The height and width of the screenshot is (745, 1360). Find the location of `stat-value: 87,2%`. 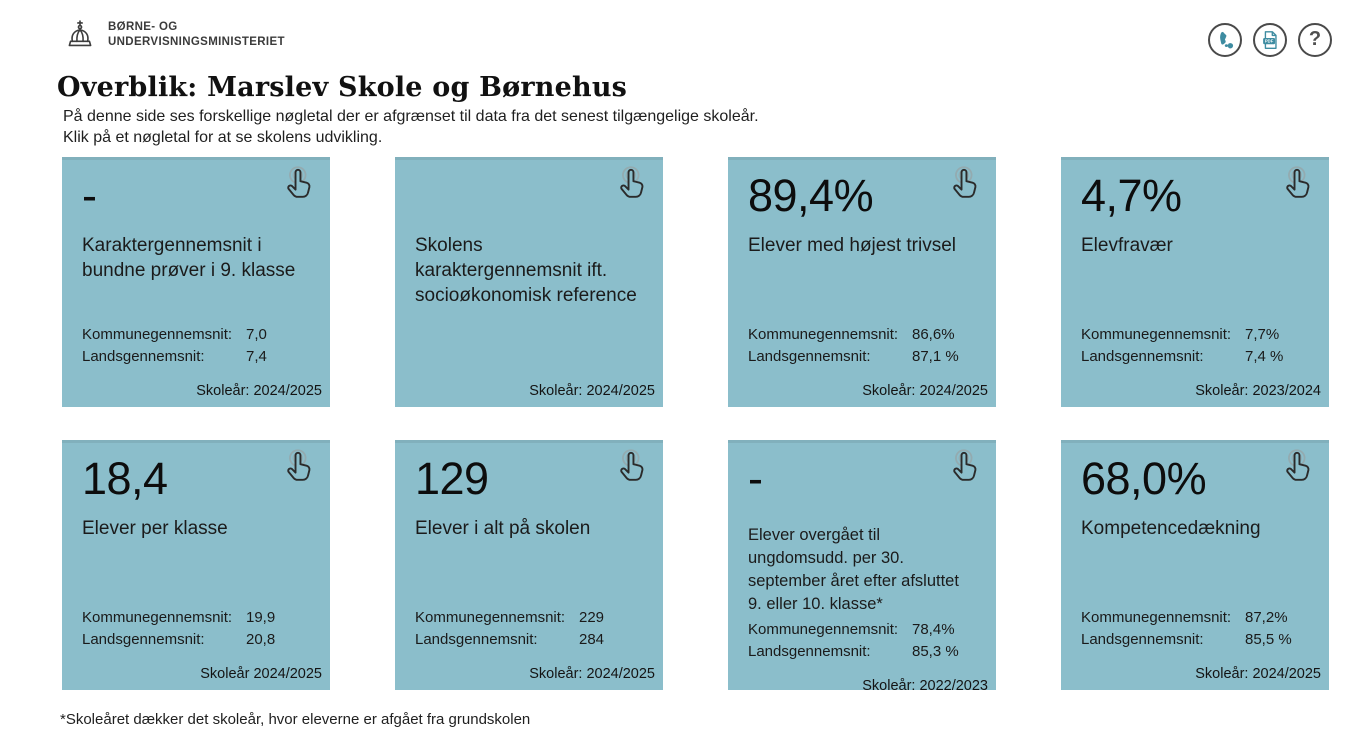

stat-value: 87,2% is located at coordinates (1266, 617).